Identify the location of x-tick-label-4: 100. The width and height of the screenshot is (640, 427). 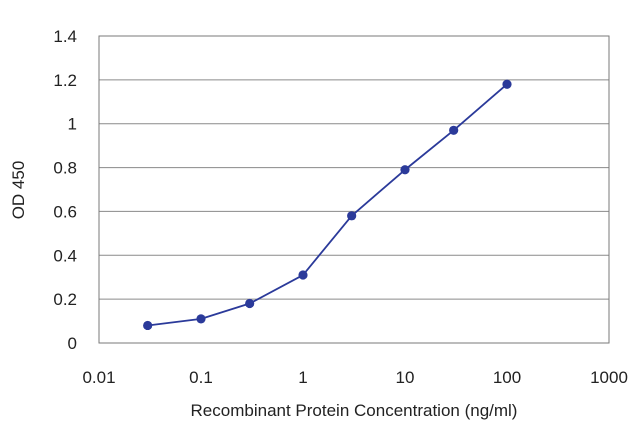
(507, 377).